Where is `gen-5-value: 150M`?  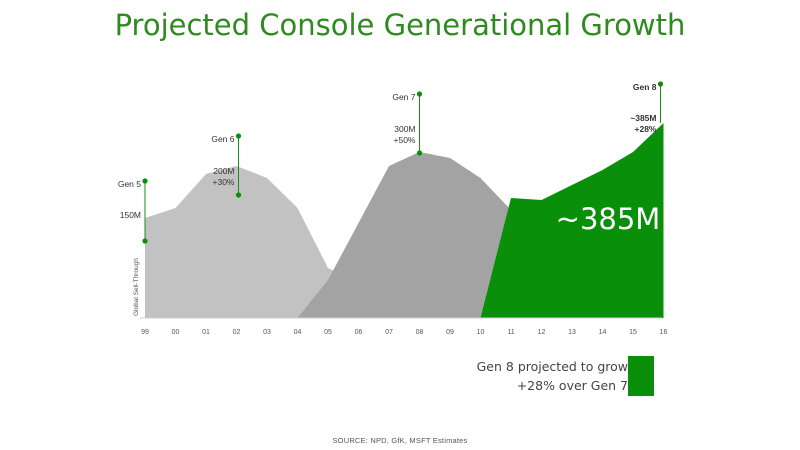 gen-5-value: 150M is located at coordinates (130, 215).